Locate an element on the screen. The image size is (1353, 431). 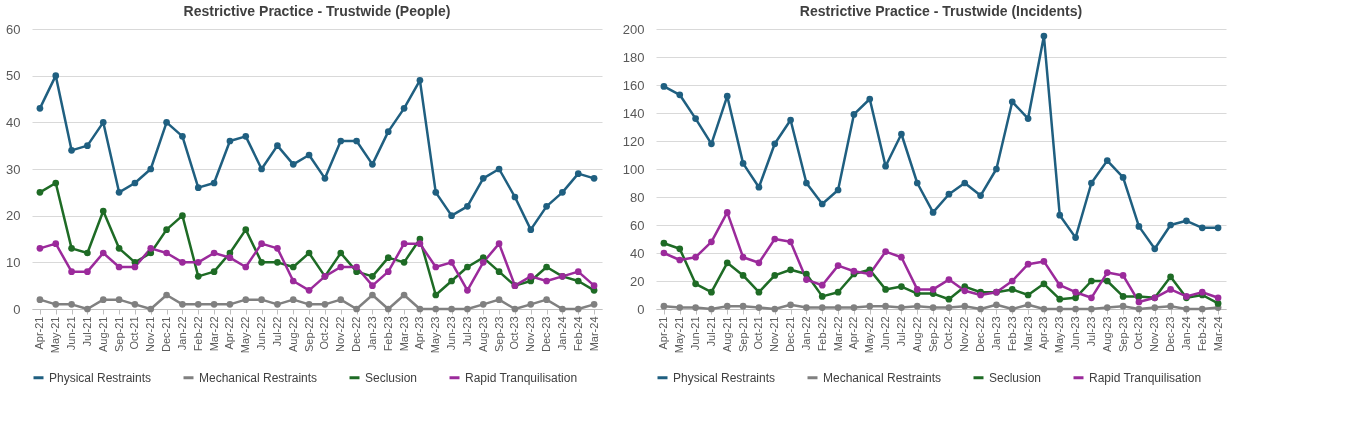
y-tick-label: 160 is located at coordinates (633, 85).